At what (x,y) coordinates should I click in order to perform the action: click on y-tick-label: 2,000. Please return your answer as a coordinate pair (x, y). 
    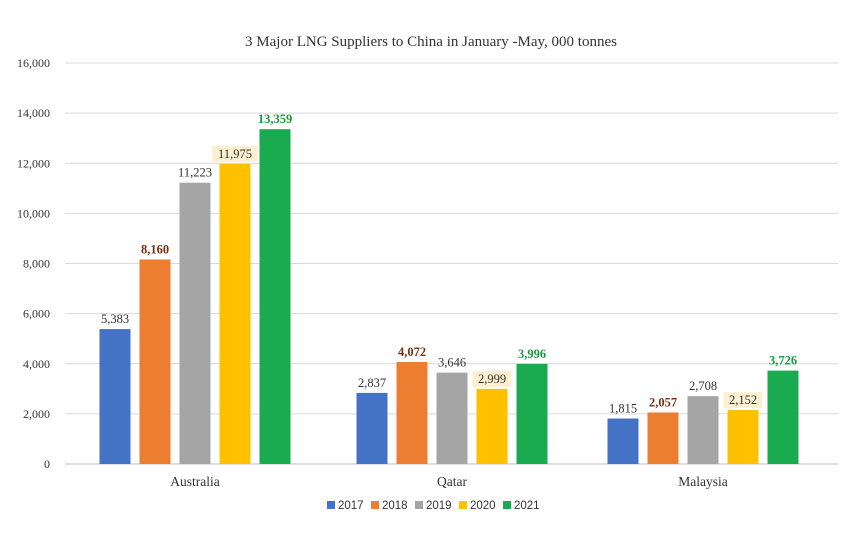
    Looking at the image, I should click on (36, 414).